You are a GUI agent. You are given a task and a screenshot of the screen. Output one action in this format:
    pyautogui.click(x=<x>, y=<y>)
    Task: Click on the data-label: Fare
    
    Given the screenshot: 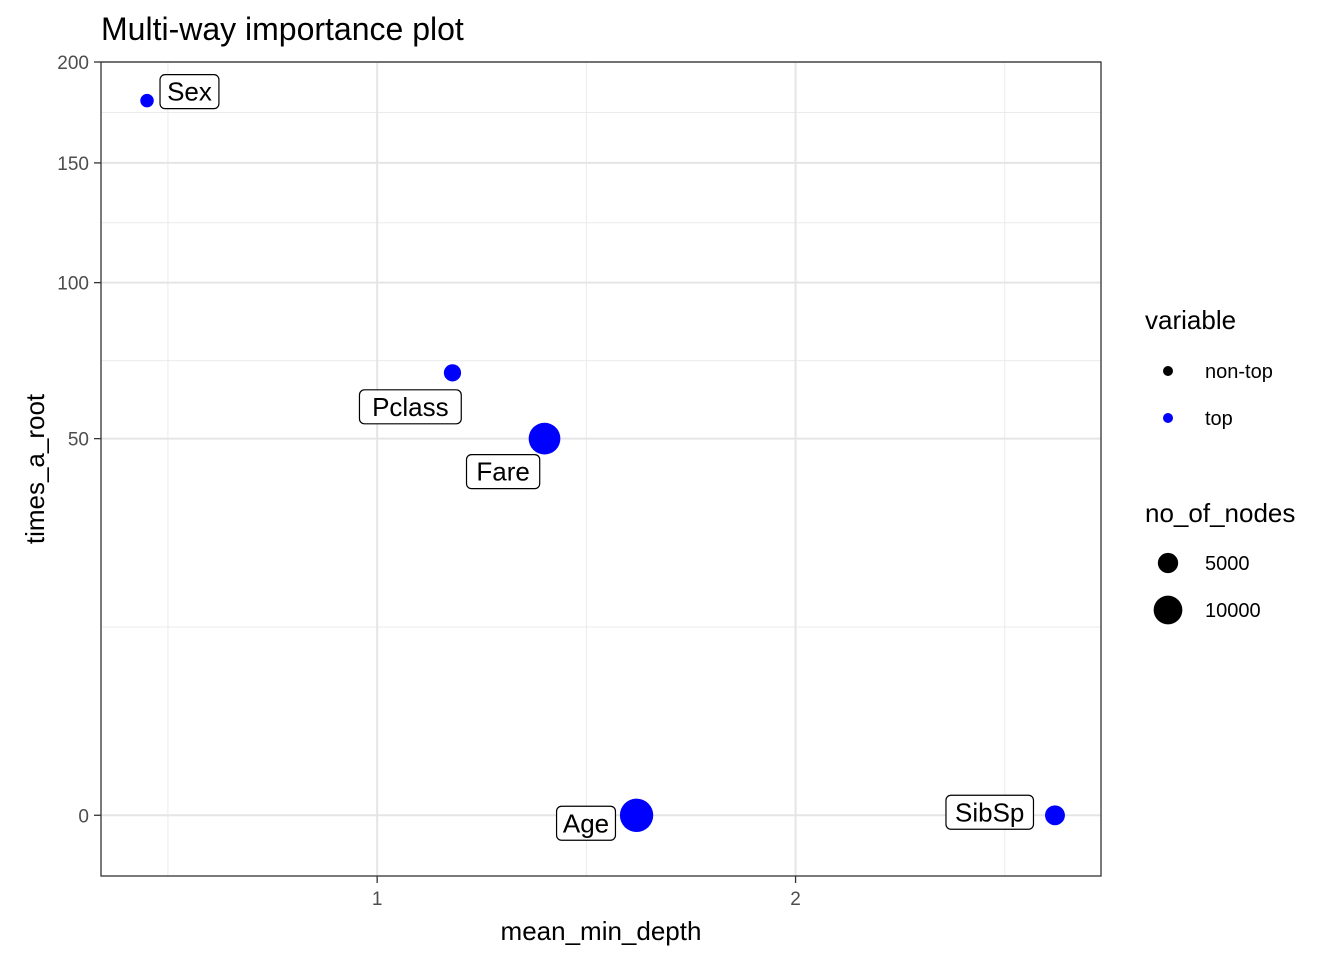 What is the action you would take?
    pyautogui.click(x=502, y=472)
    